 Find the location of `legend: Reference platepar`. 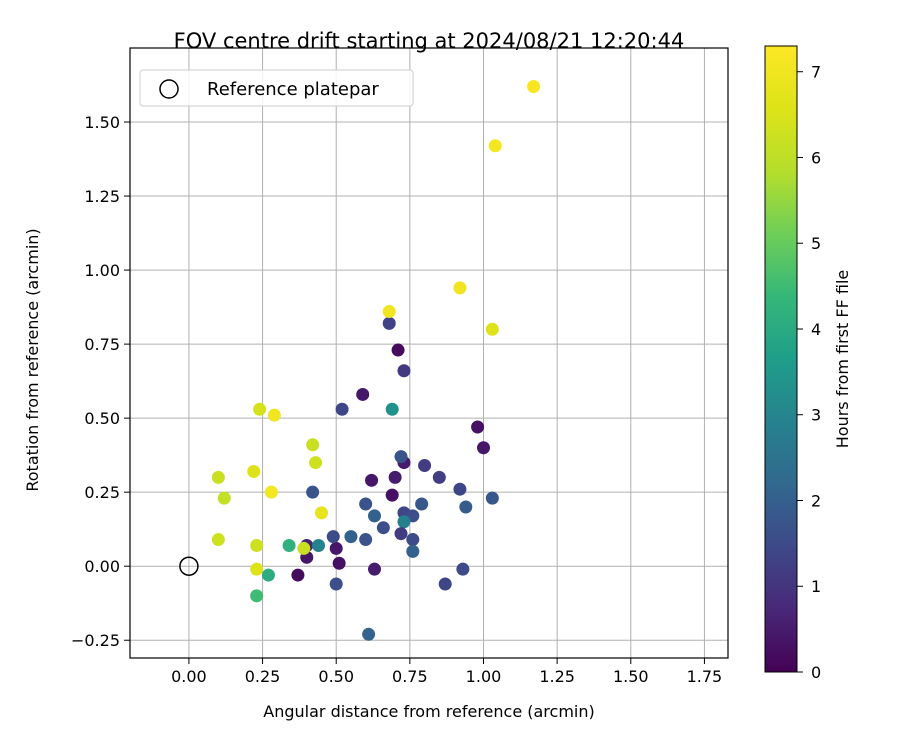

legend: Reference platepar is located at coordinates (276, 88).